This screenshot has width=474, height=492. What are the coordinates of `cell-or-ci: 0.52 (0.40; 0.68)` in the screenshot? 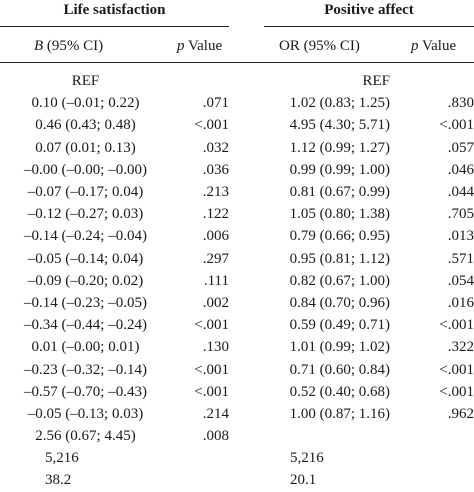 It's located at (339, 391).